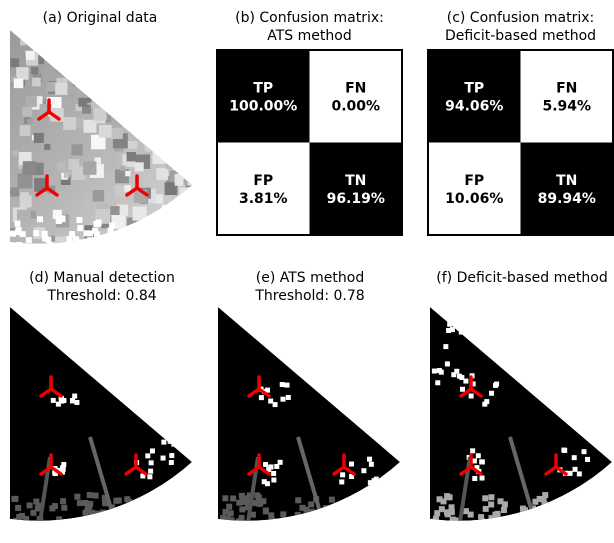  I want to click on cell-value: 89.94%, so click(567, 199).